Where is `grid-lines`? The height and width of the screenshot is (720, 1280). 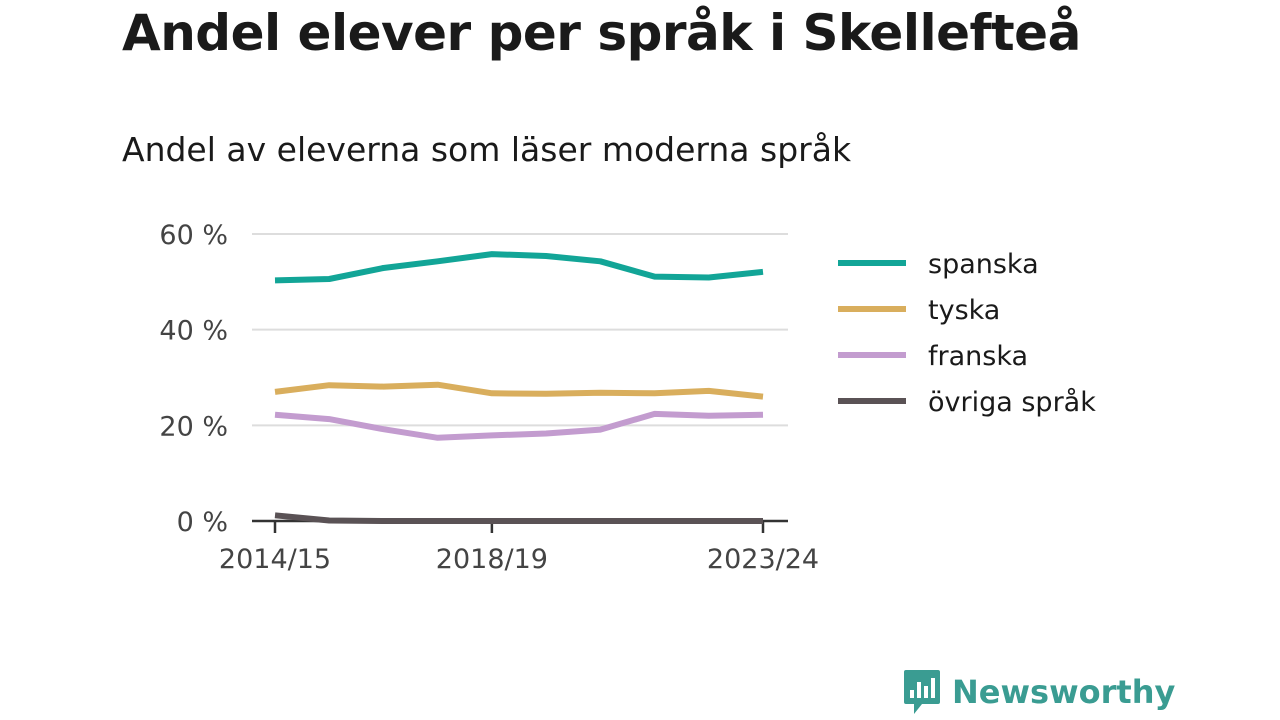 grid-lines is located at coordinates (520, 330).